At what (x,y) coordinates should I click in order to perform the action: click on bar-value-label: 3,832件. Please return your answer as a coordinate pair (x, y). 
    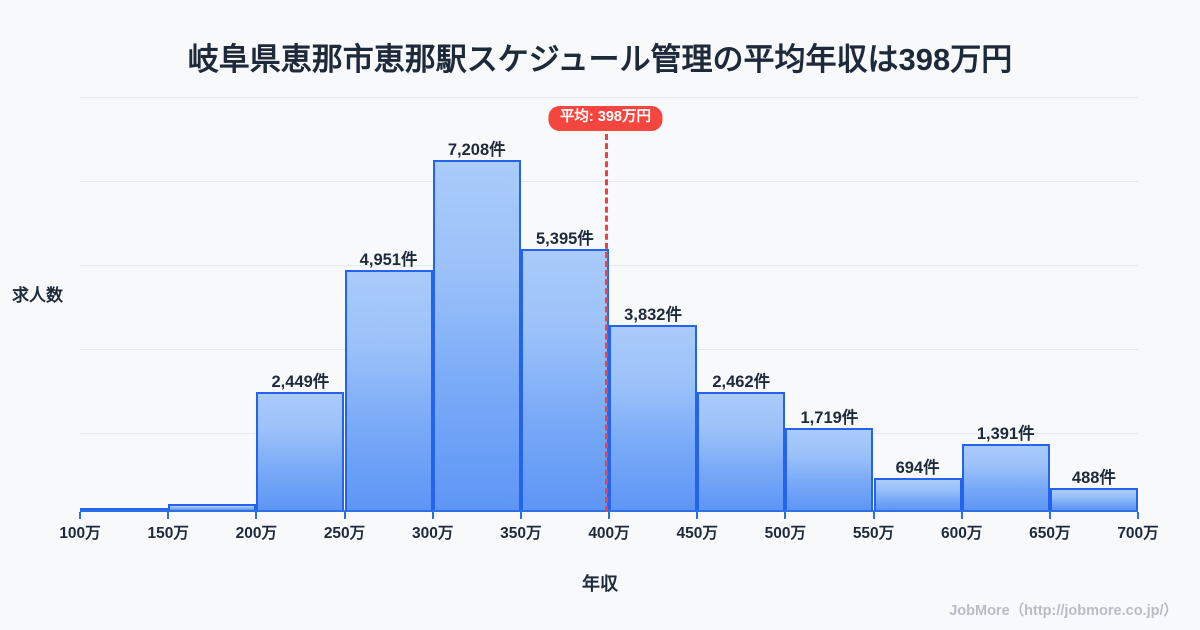
    Looking at the image, I should click on (653, 314).